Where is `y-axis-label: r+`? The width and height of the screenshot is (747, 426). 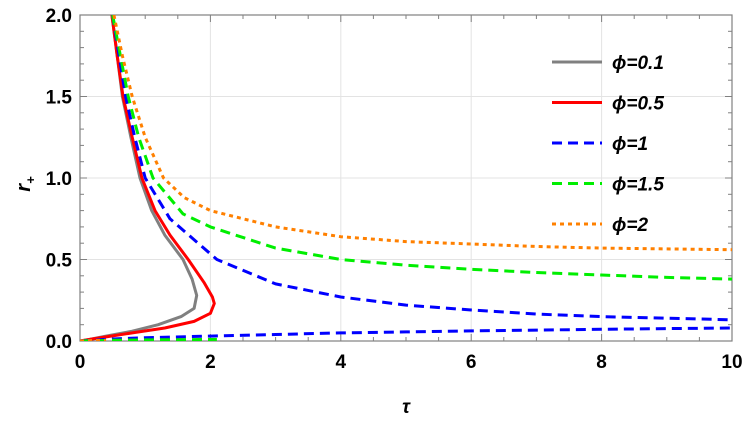 y-axis-label: r+ is located at coordinates (25, 184).